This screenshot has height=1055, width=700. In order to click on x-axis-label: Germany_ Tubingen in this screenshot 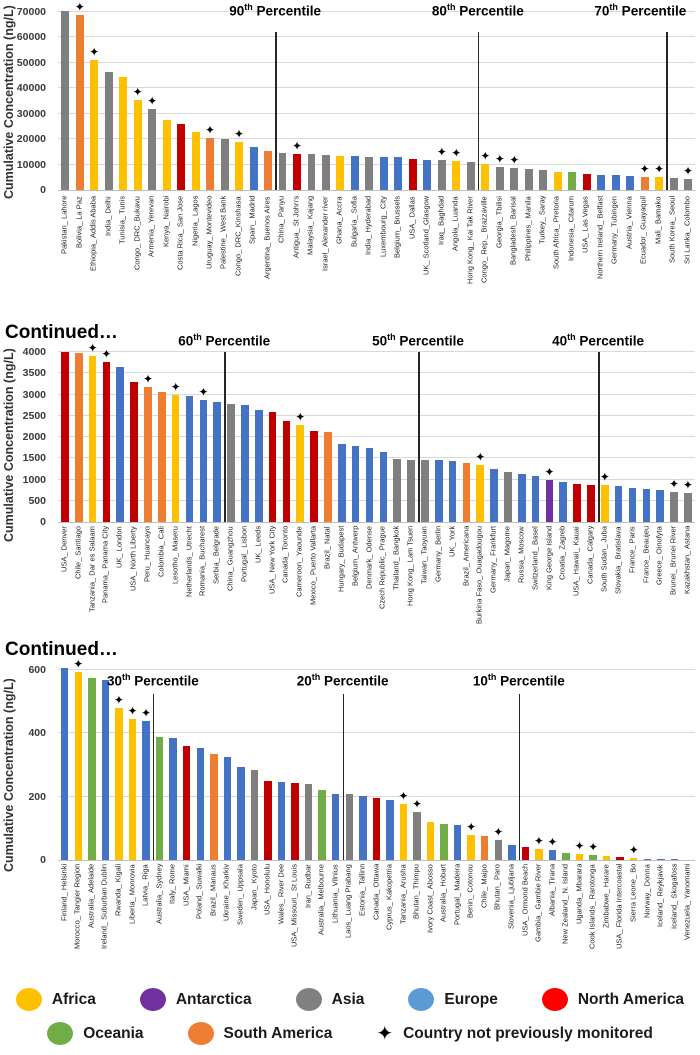, I will do `click(615, 230)`.